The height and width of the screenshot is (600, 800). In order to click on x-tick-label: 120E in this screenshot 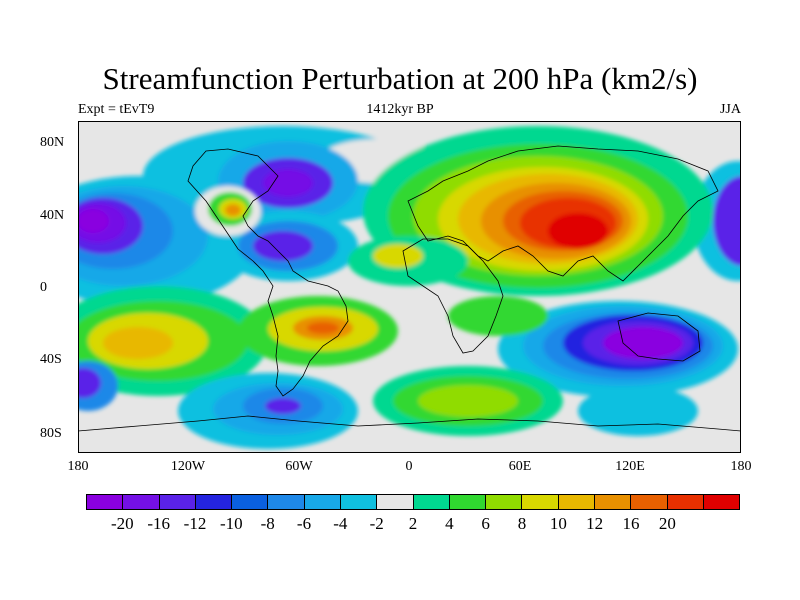, I will do `click(630, 466)`.